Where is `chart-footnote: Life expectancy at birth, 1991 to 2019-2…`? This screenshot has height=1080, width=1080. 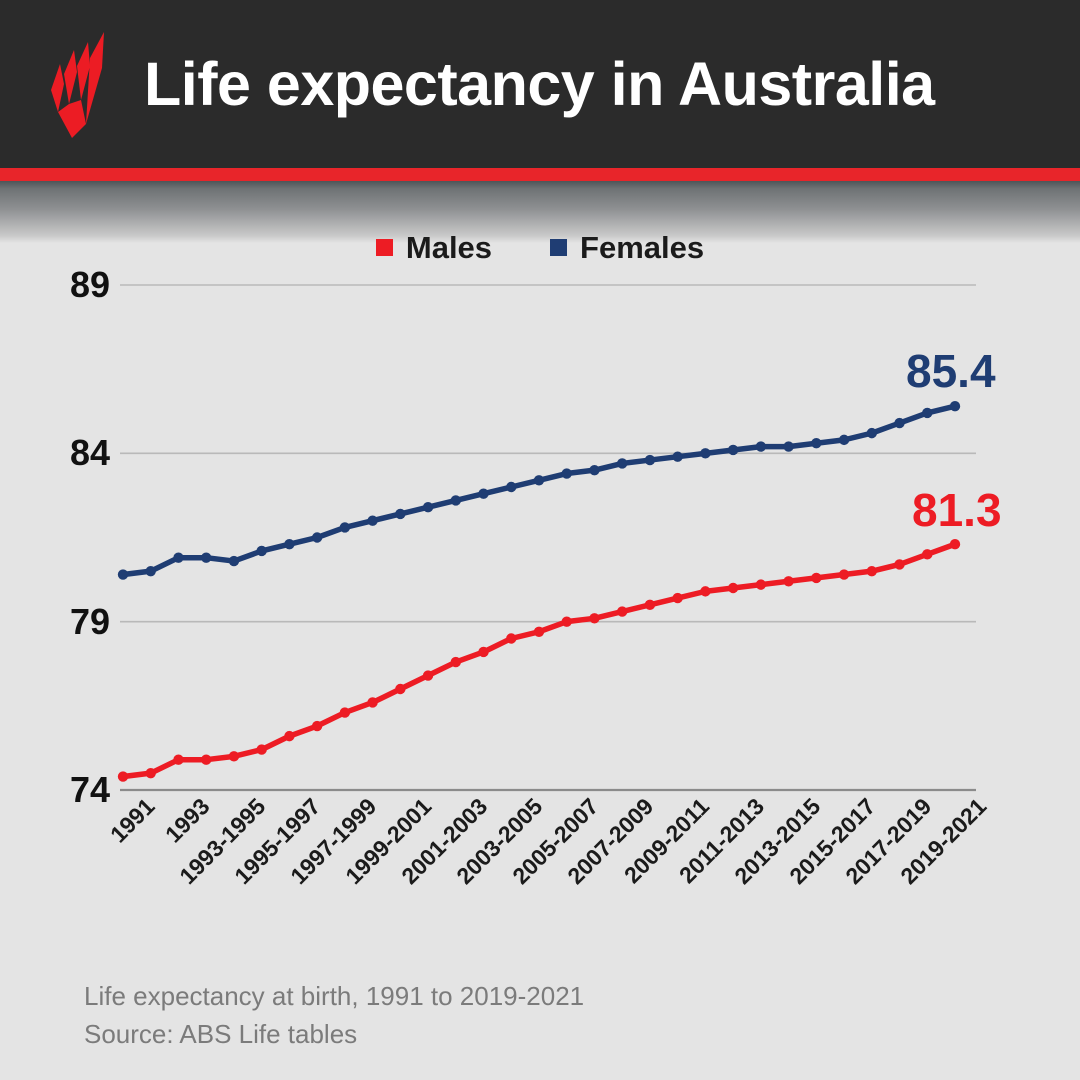
chart-footnote: Life expectancy at birth, 1991 to 2019-2… is located at coordinates (334, 1015).